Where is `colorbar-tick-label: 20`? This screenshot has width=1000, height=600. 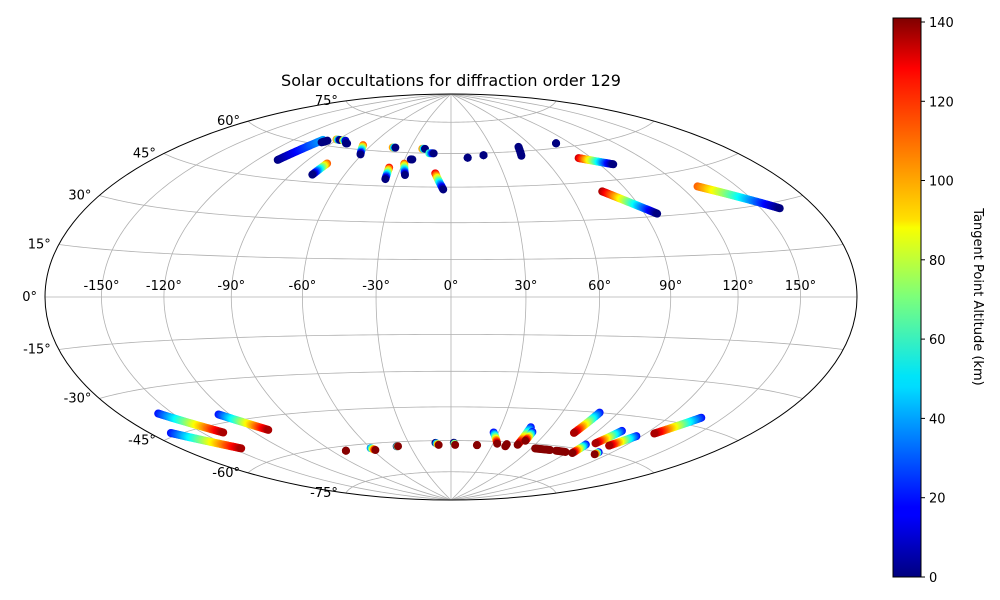 colorbar-tick-label: 20 is located at coordinates (937, 499).